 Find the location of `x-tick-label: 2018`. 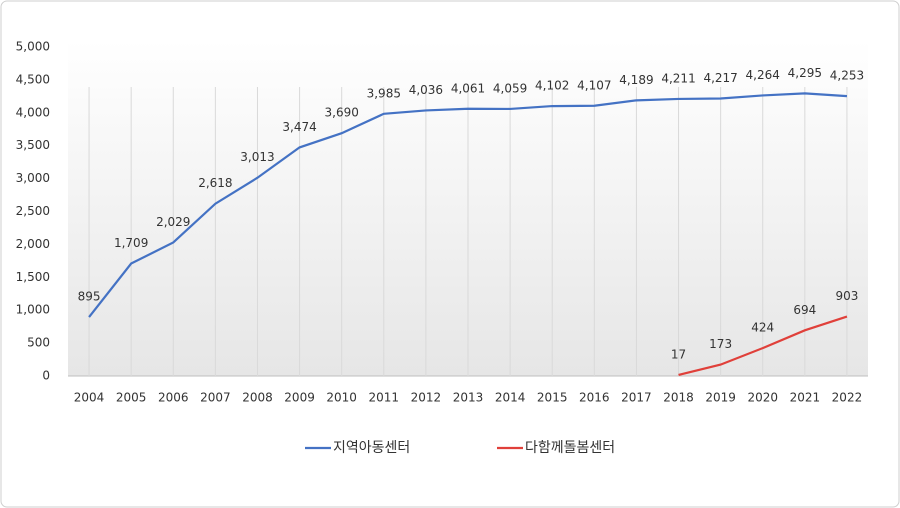

x-tick-label: 2018 is located at coordinates (678, 398).